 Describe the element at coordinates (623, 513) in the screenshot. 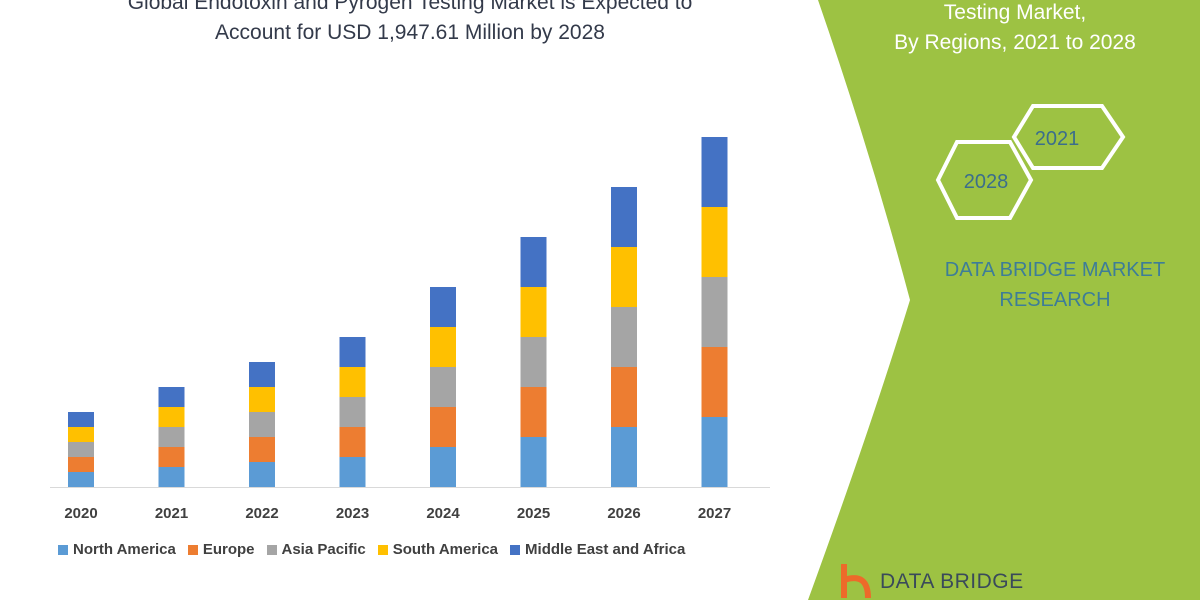

I see `x-tick-label: 2026` at that location.